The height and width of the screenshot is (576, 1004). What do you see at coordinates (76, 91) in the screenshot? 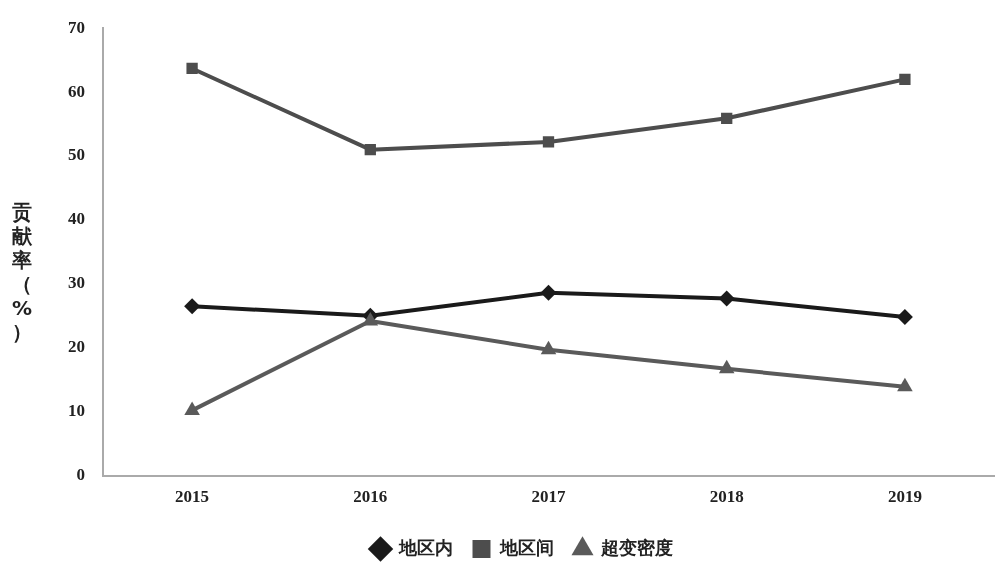
I see `y-tick-label: 60` at bounding box center [76, 91].